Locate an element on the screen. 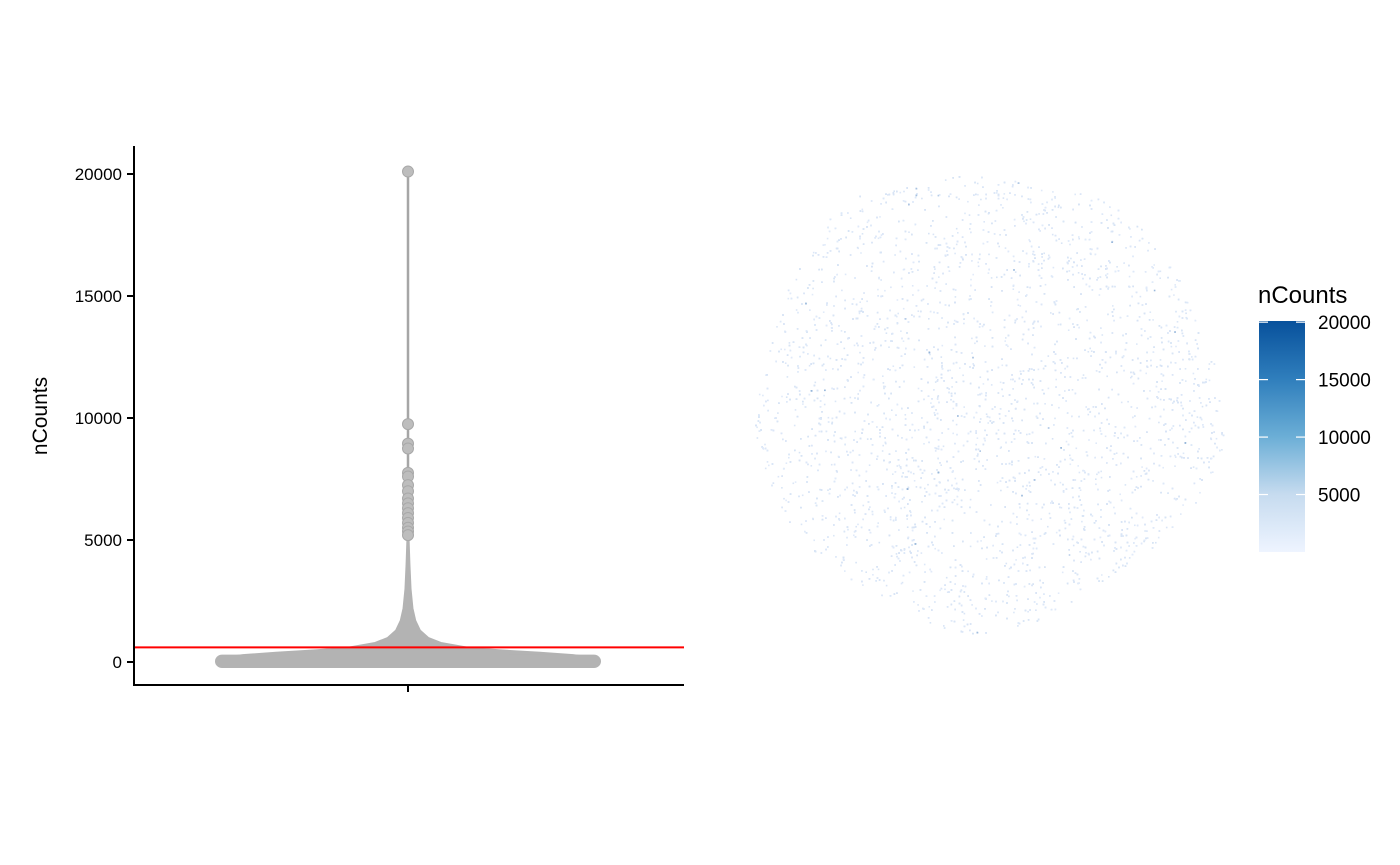 The height and width of the screenshot is (865, 1400). y-tick-label: 20000 is located at coordinates (98, 174).